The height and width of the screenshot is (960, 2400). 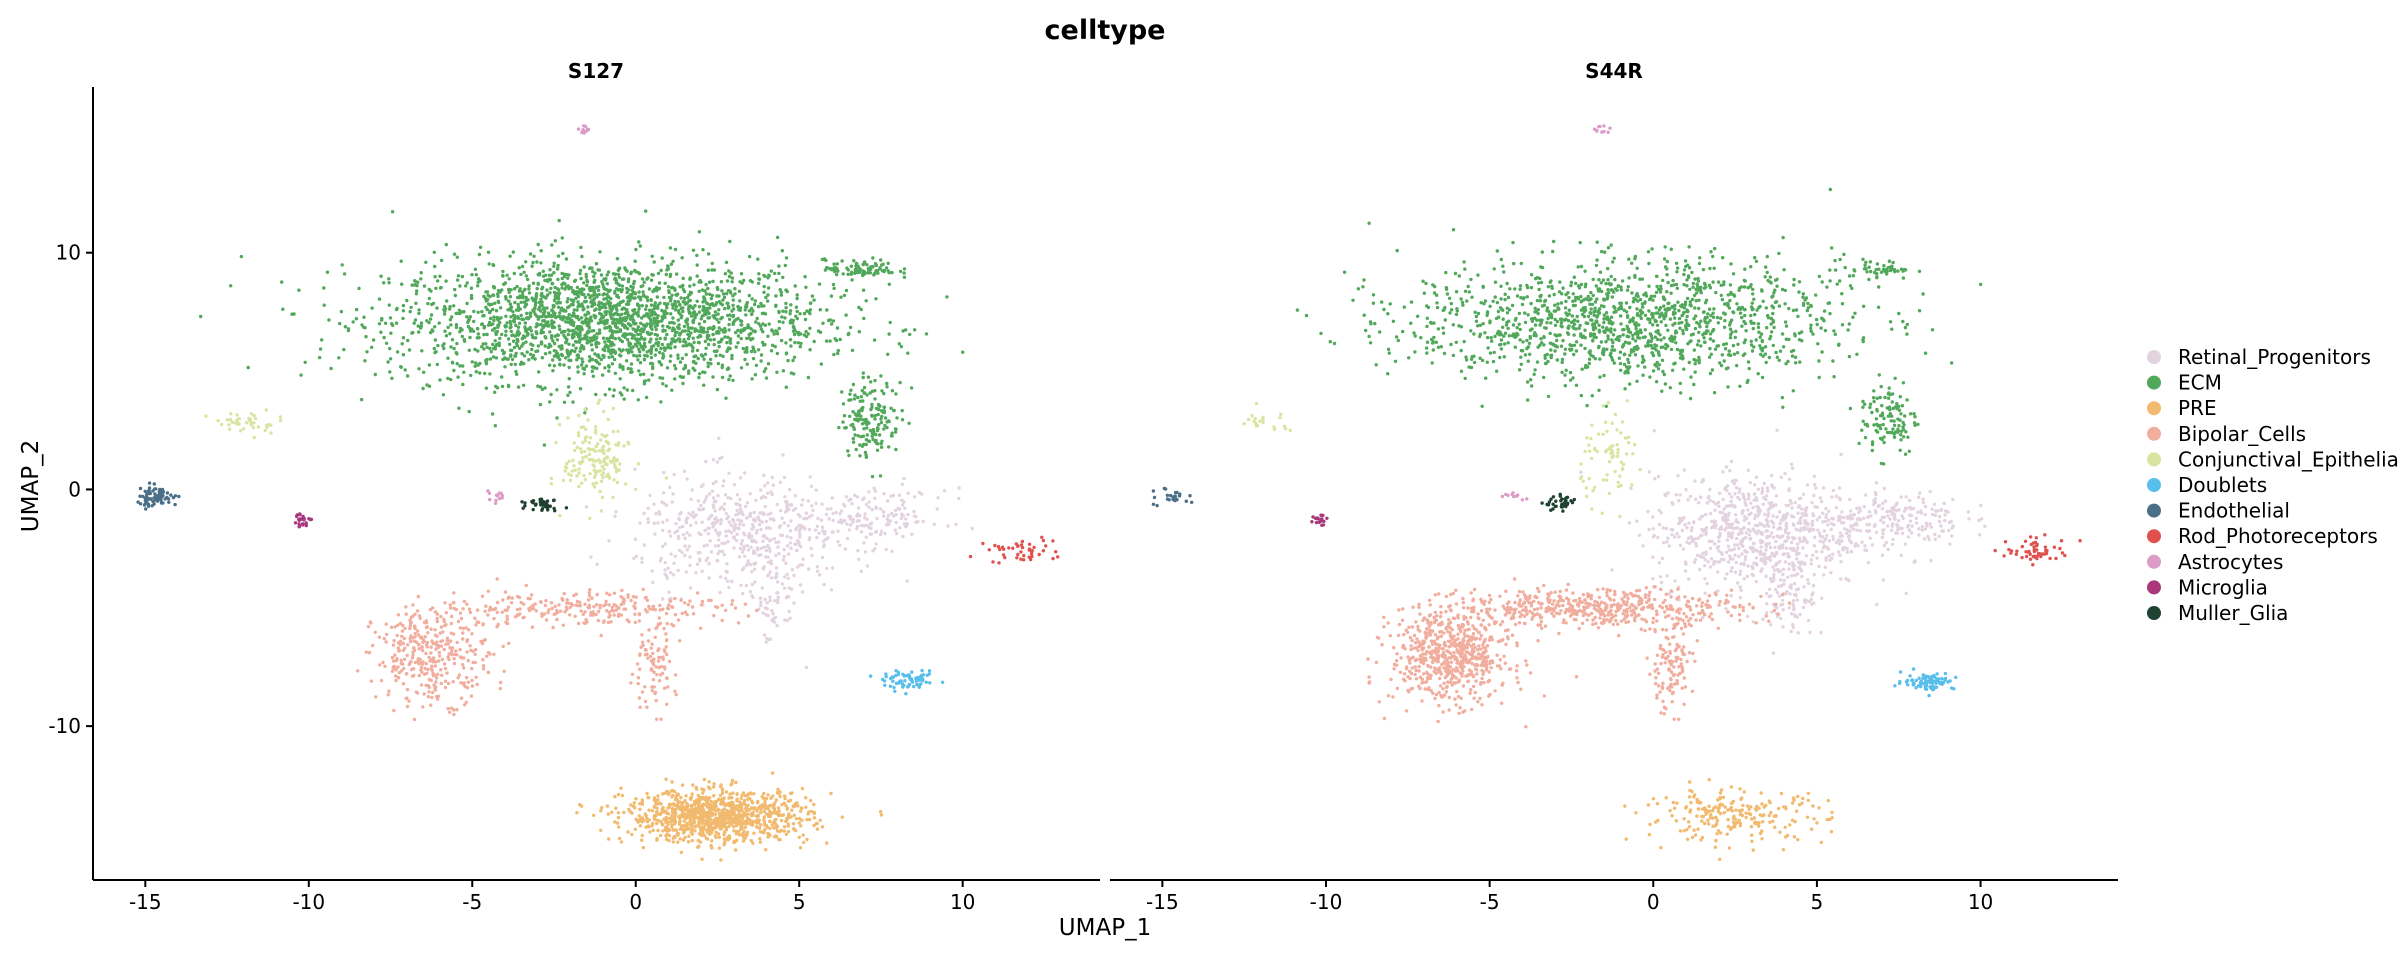 I want to click on facet-title-s44r: S44R, so click(x=1614, y=71).